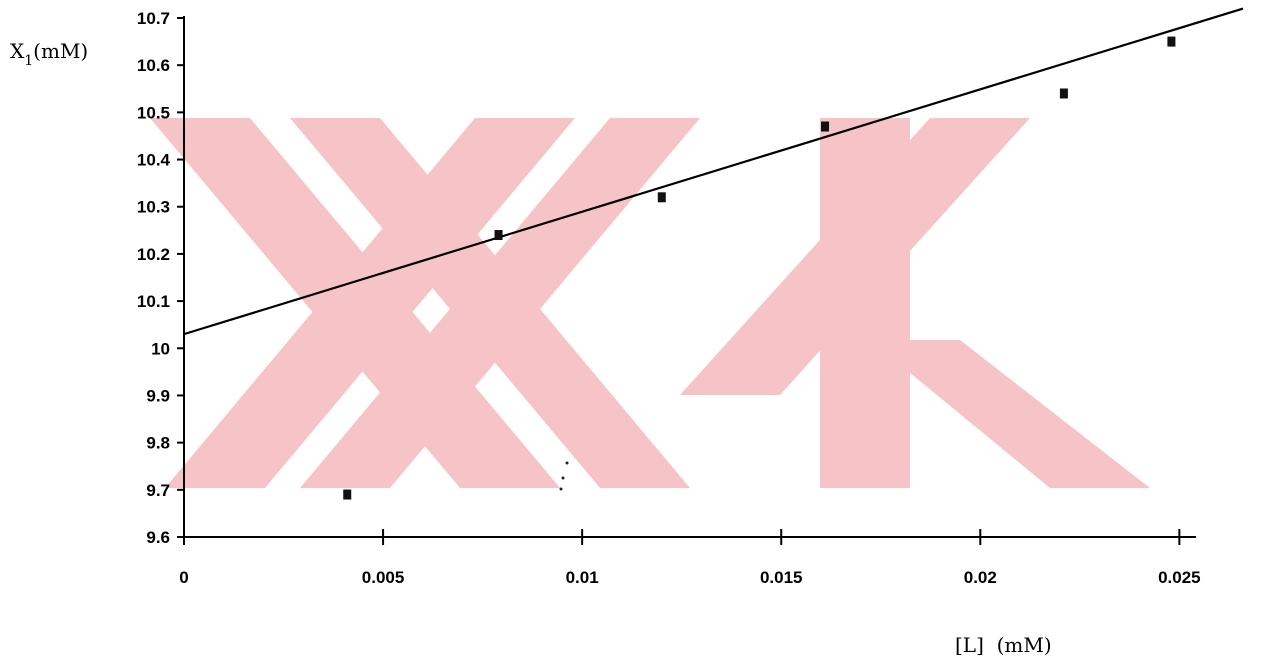 The height and width of the screenshot is (668, 1271). Describe the element at coordinates (1003, 645) in the screenshot. I see `x-axis-title: [L] (mM)` at that location.